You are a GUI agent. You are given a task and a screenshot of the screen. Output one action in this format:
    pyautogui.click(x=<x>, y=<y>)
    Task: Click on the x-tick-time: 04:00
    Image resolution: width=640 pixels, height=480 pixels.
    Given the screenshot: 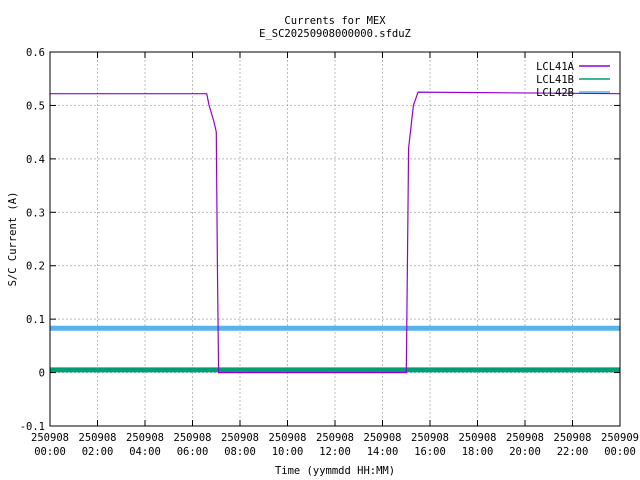 What is the action you would take?
    pyautogui.click(x=145, y=452)
    